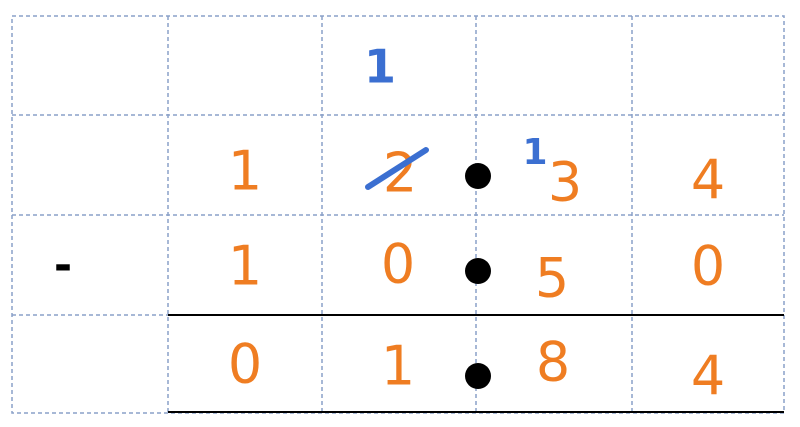 The height and width of the screenshot is (427, 800). I want to click on minuend-tenths: 3, so click(565, 182).